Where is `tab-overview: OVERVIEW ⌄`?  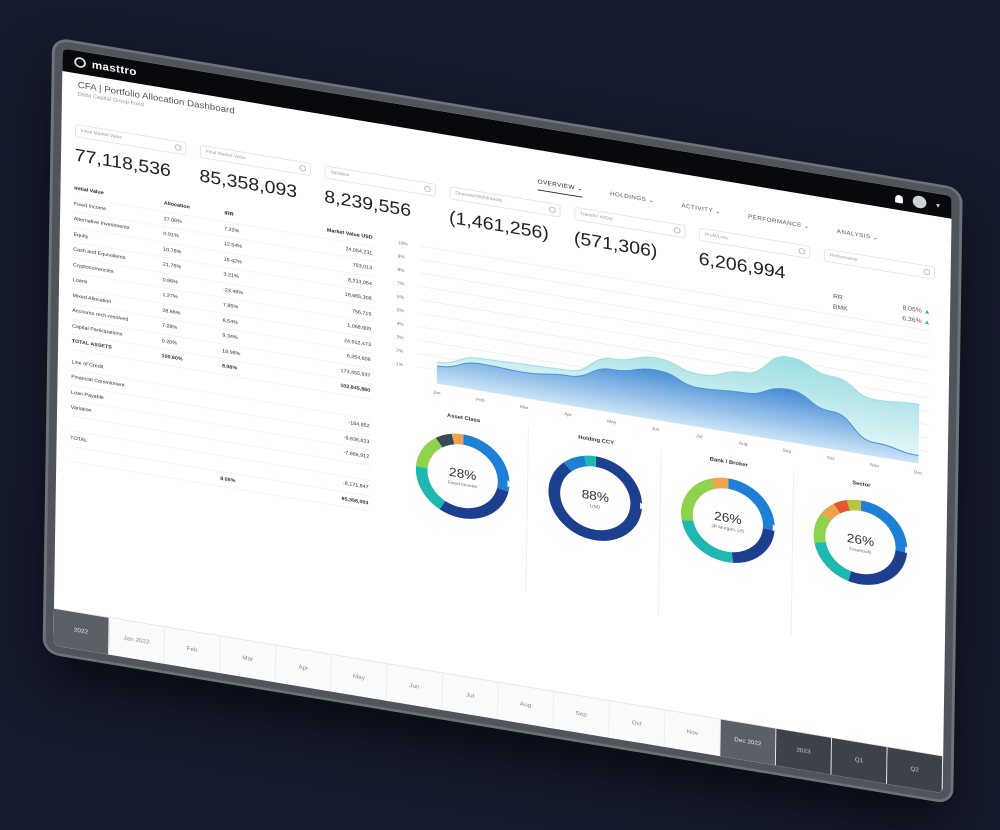
tab-overview: OVERVIEW ⌄ is located at coordinates (560, 187).